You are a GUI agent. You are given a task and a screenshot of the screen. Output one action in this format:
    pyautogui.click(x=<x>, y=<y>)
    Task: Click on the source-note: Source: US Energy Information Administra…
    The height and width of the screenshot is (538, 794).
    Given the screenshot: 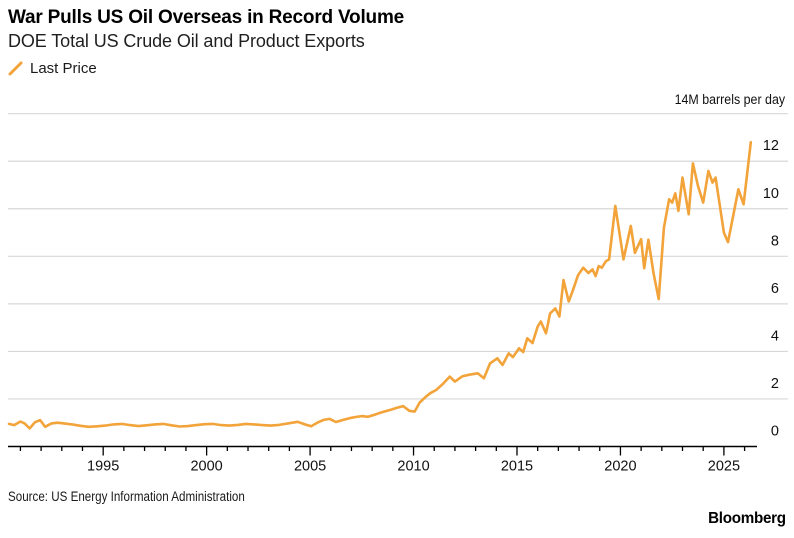 What is the action you would take?
    pyautogui.click(x=126, y=496)
    